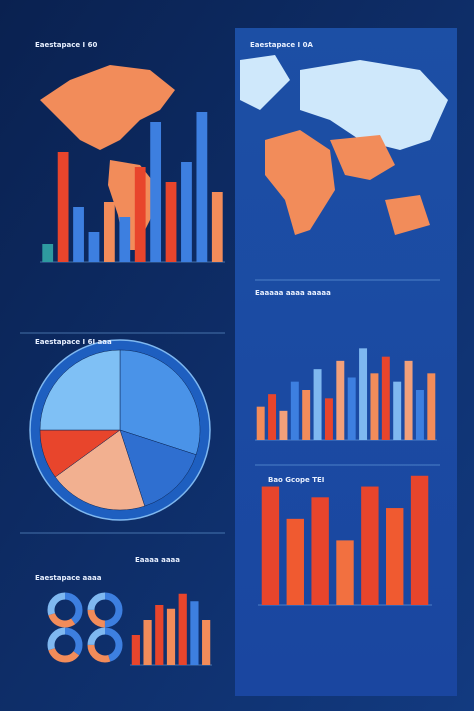 This screenshot has width=474, height=711. I want to click on chart-title: Bao Gcope TEI, so click(296, 480).